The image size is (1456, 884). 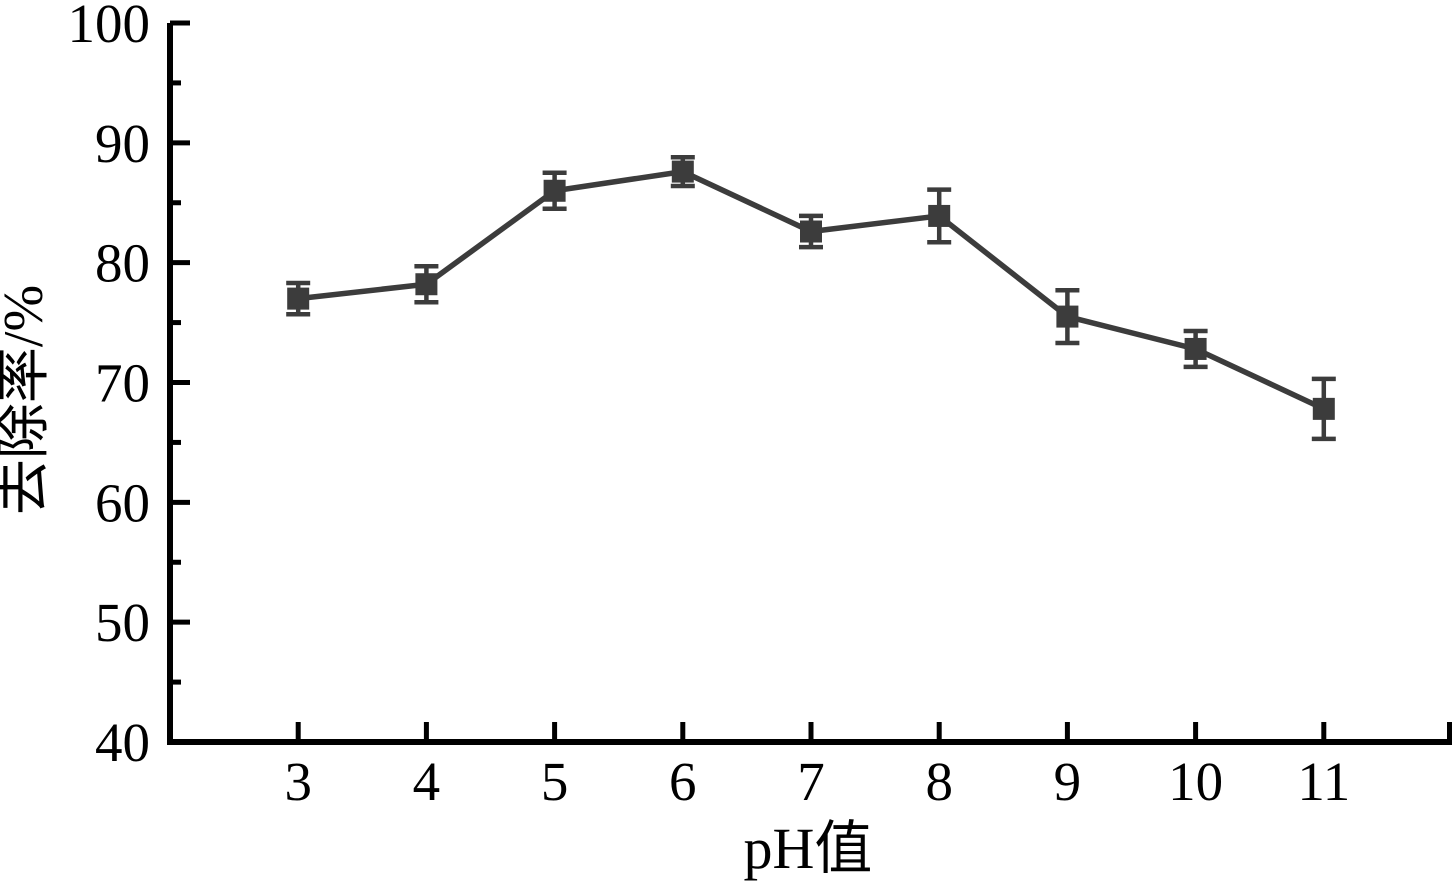 What do you see at coordinates (808, 848) in the screenshot?
I see `x-axis-title: pH值` at bounding box center [808, 848].